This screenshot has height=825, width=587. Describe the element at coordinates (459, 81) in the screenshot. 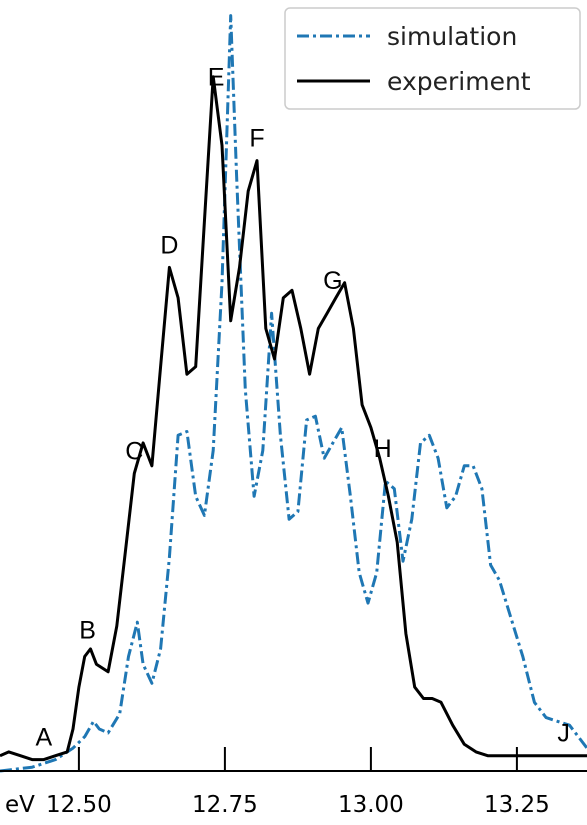

I see `legend-label-experiment: experiment` at that location.